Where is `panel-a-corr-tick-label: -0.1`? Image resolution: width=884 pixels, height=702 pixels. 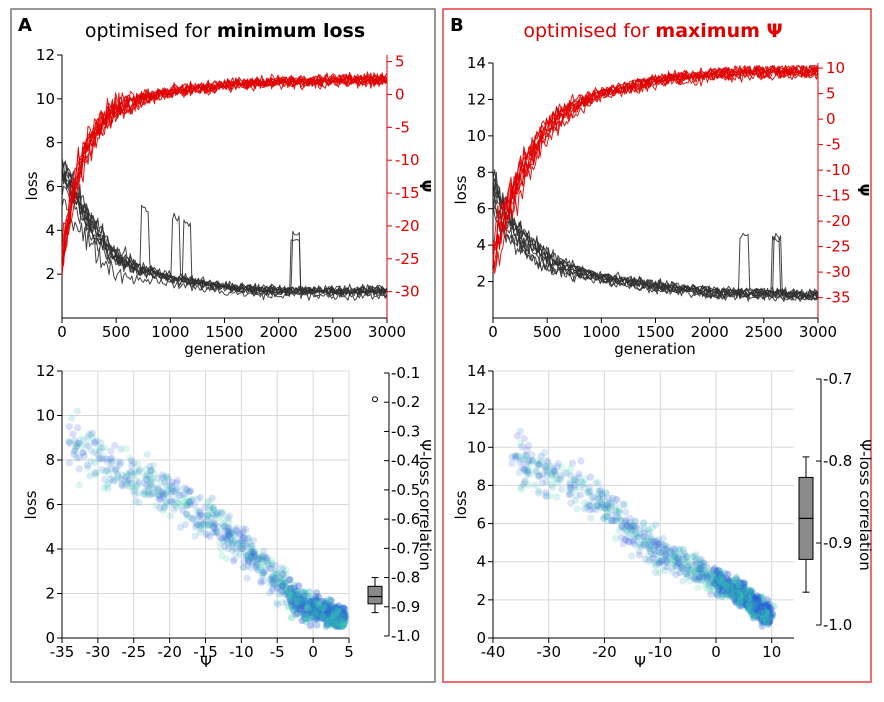 panel-a-corr-tick-label: -0.1 is located at coordinates (405, 373).